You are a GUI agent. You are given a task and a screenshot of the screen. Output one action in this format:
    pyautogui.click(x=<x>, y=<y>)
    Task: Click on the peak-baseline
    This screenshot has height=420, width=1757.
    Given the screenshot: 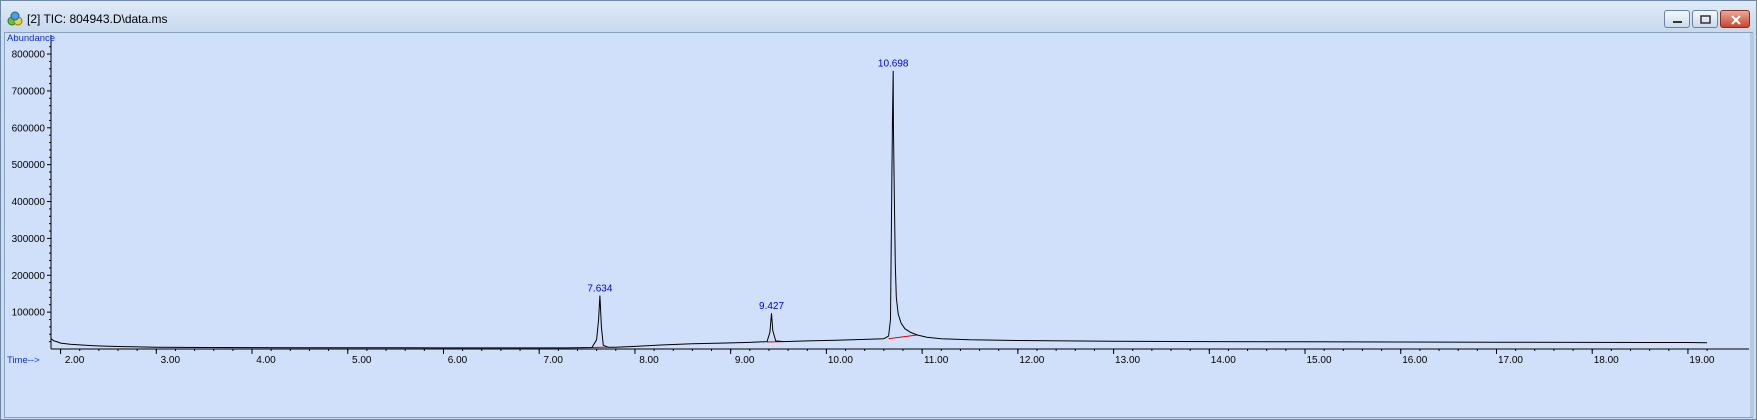 What is the action you would take?
    pyautogui.click(x=903, y=337)
    